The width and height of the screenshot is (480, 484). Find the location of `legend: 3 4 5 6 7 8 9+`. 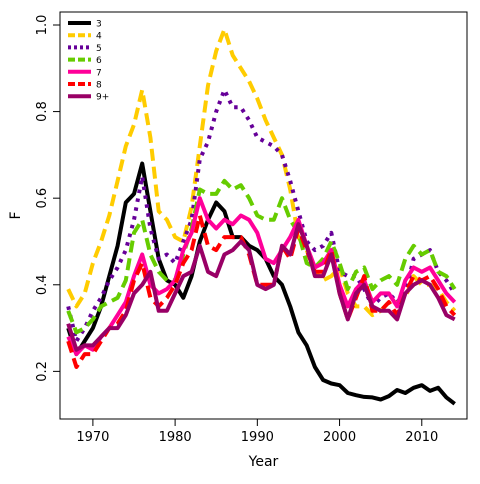

legend: 3 4 5 6 7 8 9+ is located at coordinates (88, 61).